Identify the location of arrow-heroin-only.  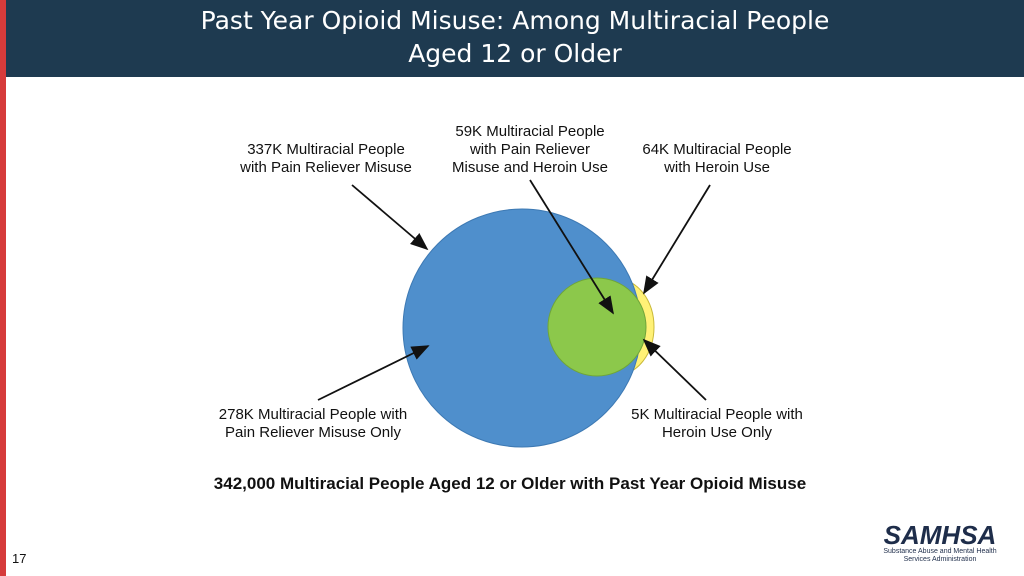
(674, 369).